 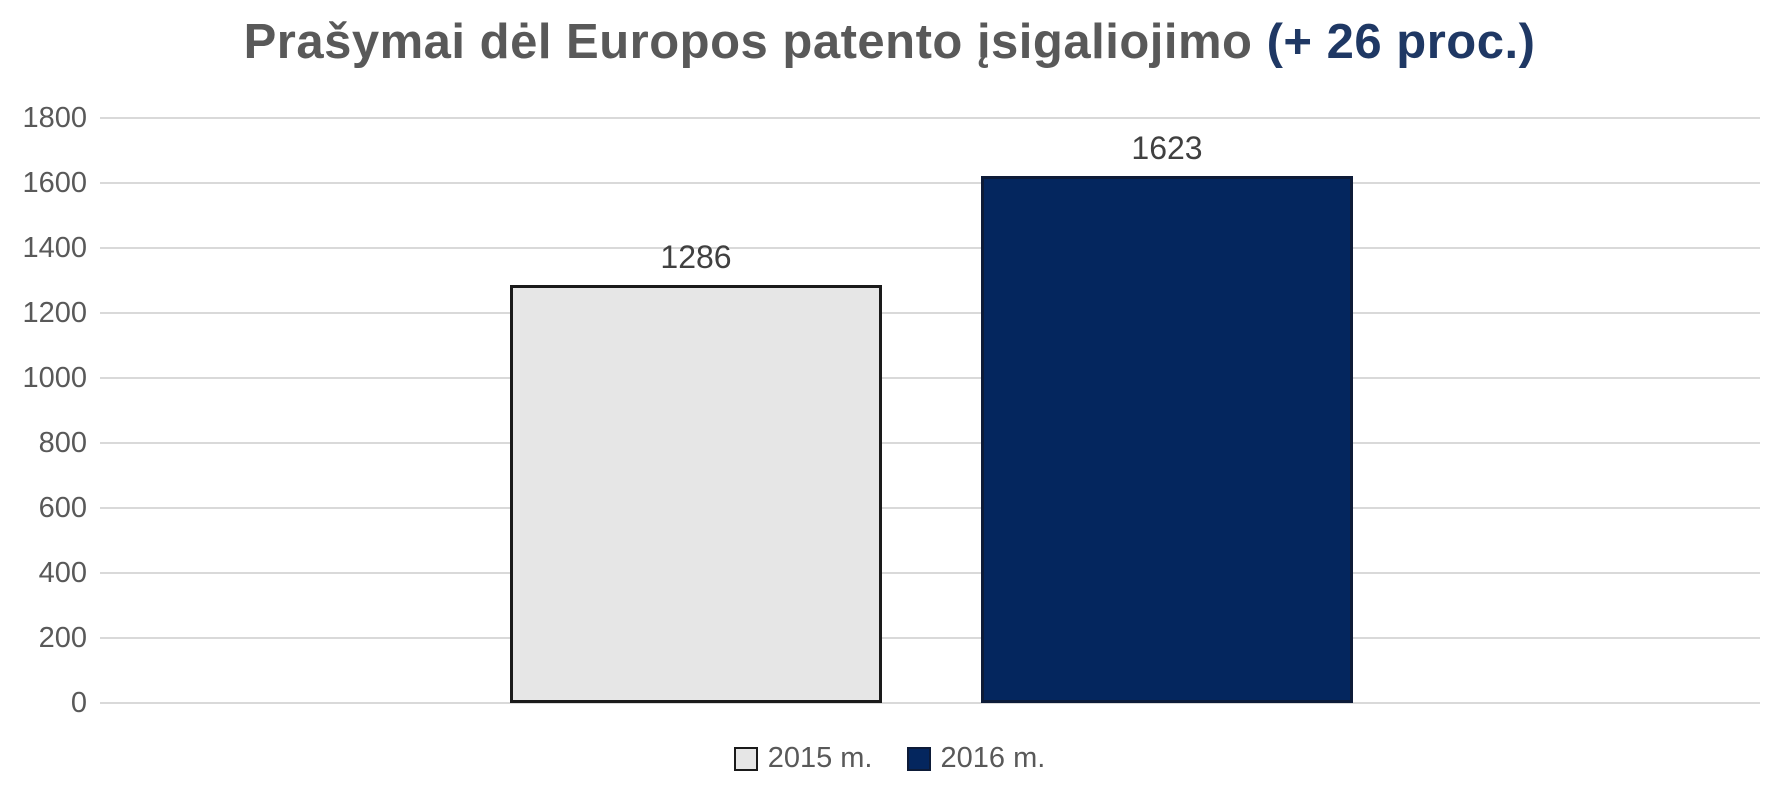 I want to click on legend-label-2015: 2015 m., so click(x=820, y=758).